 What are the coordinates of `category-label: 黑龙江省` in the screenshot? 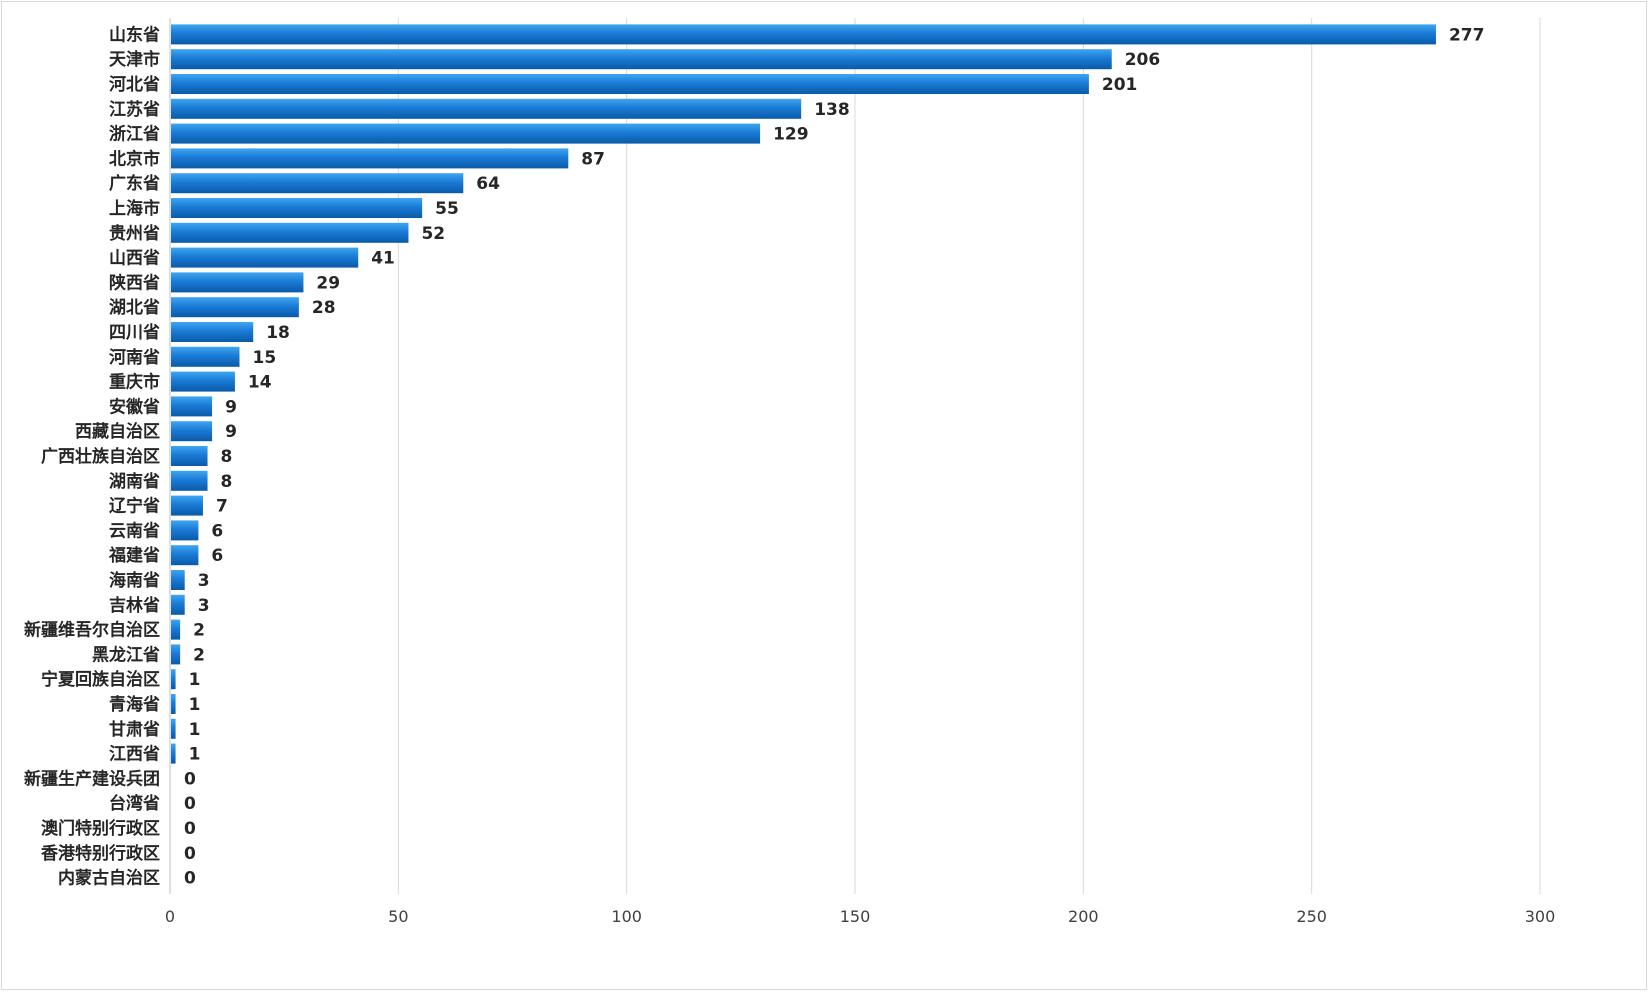 It's located at (126, 654).